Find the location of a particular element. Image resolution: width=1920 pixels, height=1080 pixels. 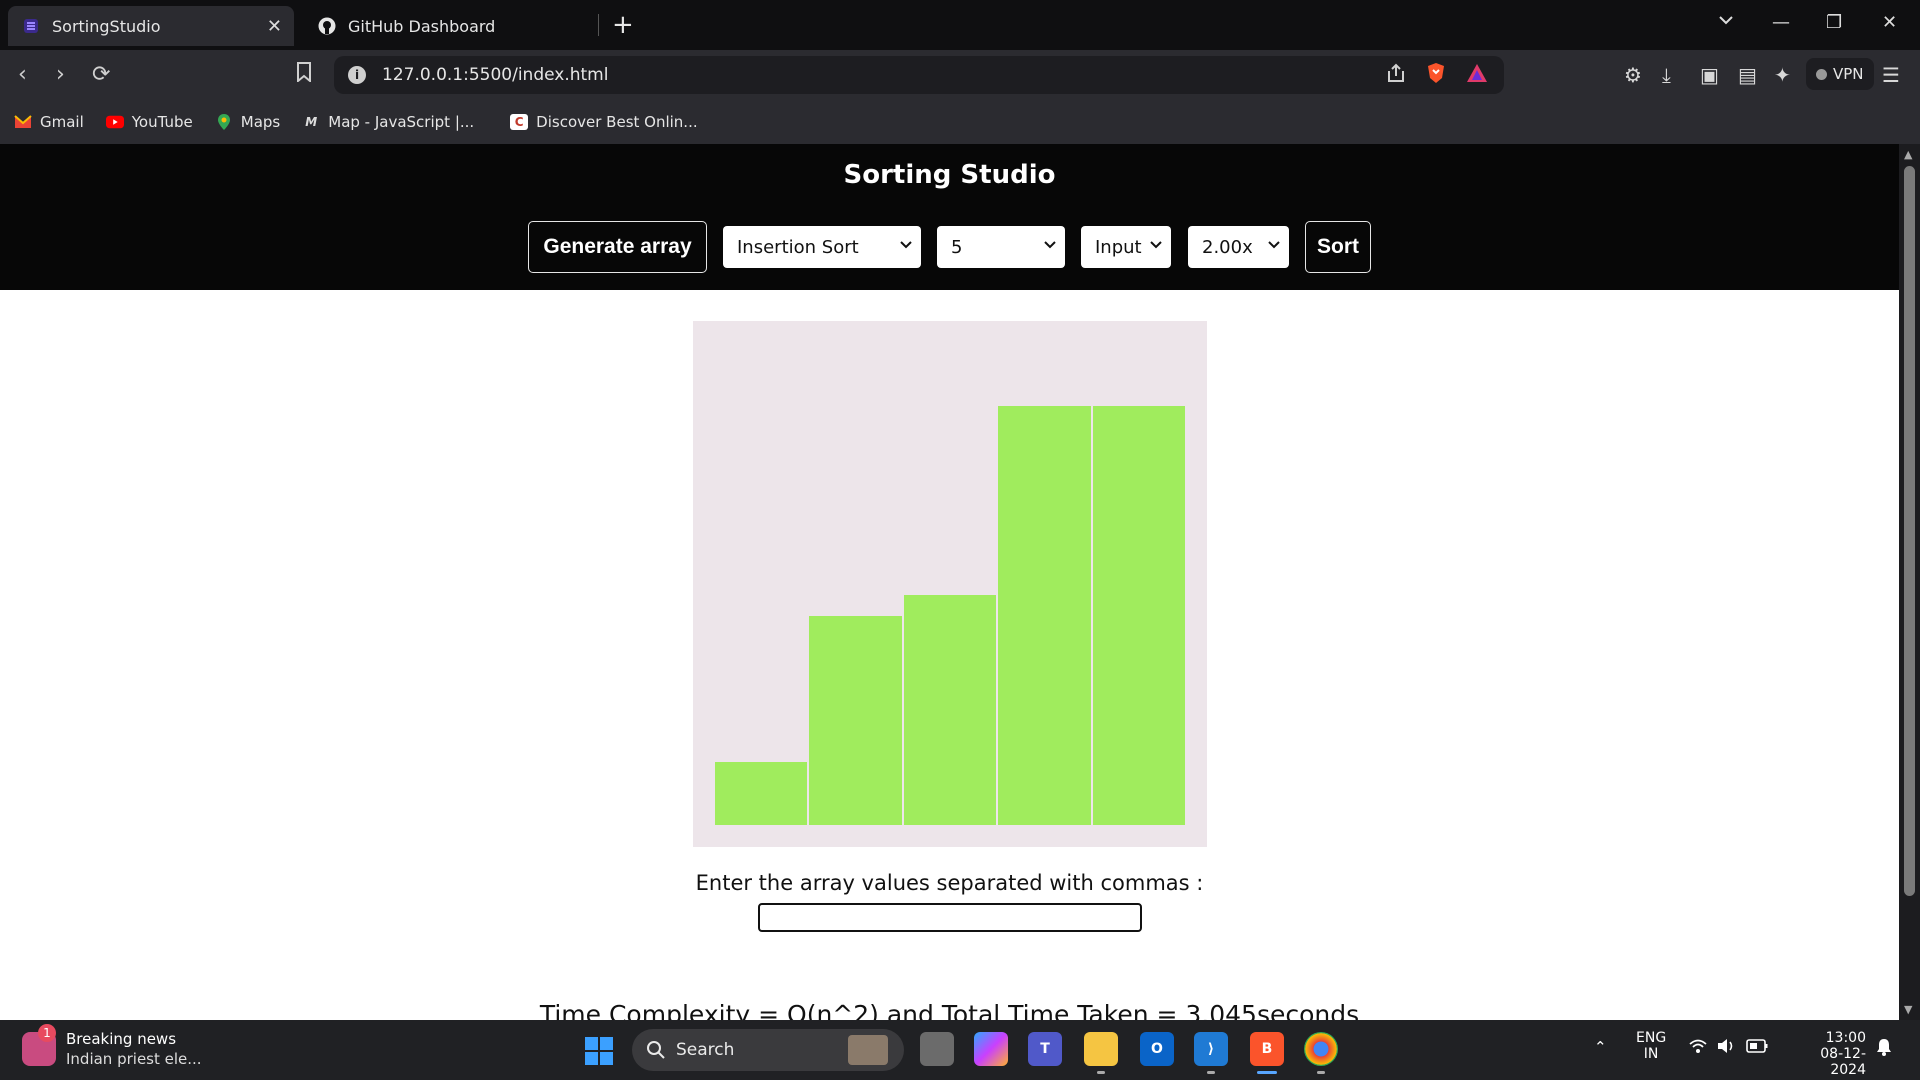

clock-date: 08-12-2024 is located at coordinates (1843, 1062).